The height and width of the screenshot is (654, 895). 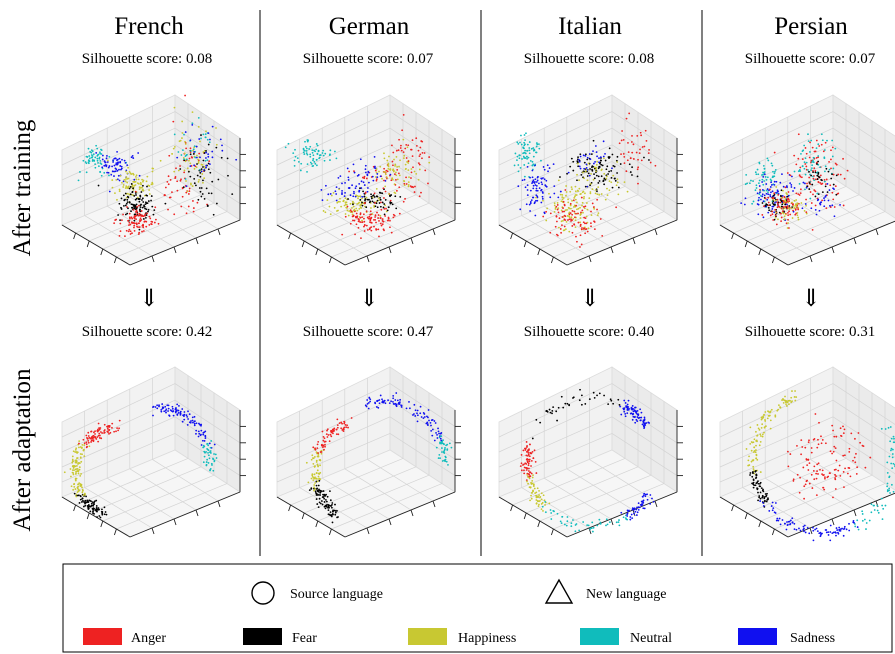 I want to click on legend-label-new-language: New language, so click(x=626, y=594).